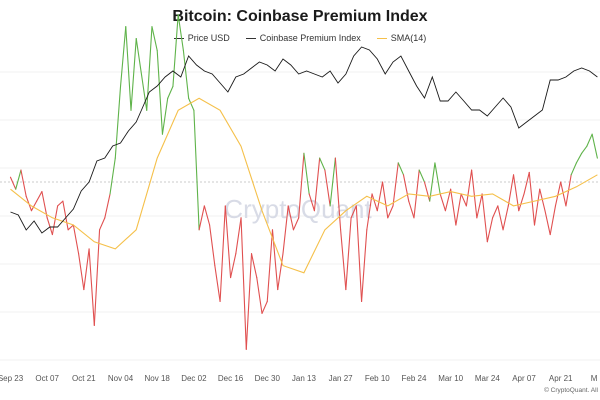 The width and height of the screenshot is (600, 400). Describe the element at coordinates (201, 38) in the screenshot. I see `legend-item-price: Price USD` at that location.